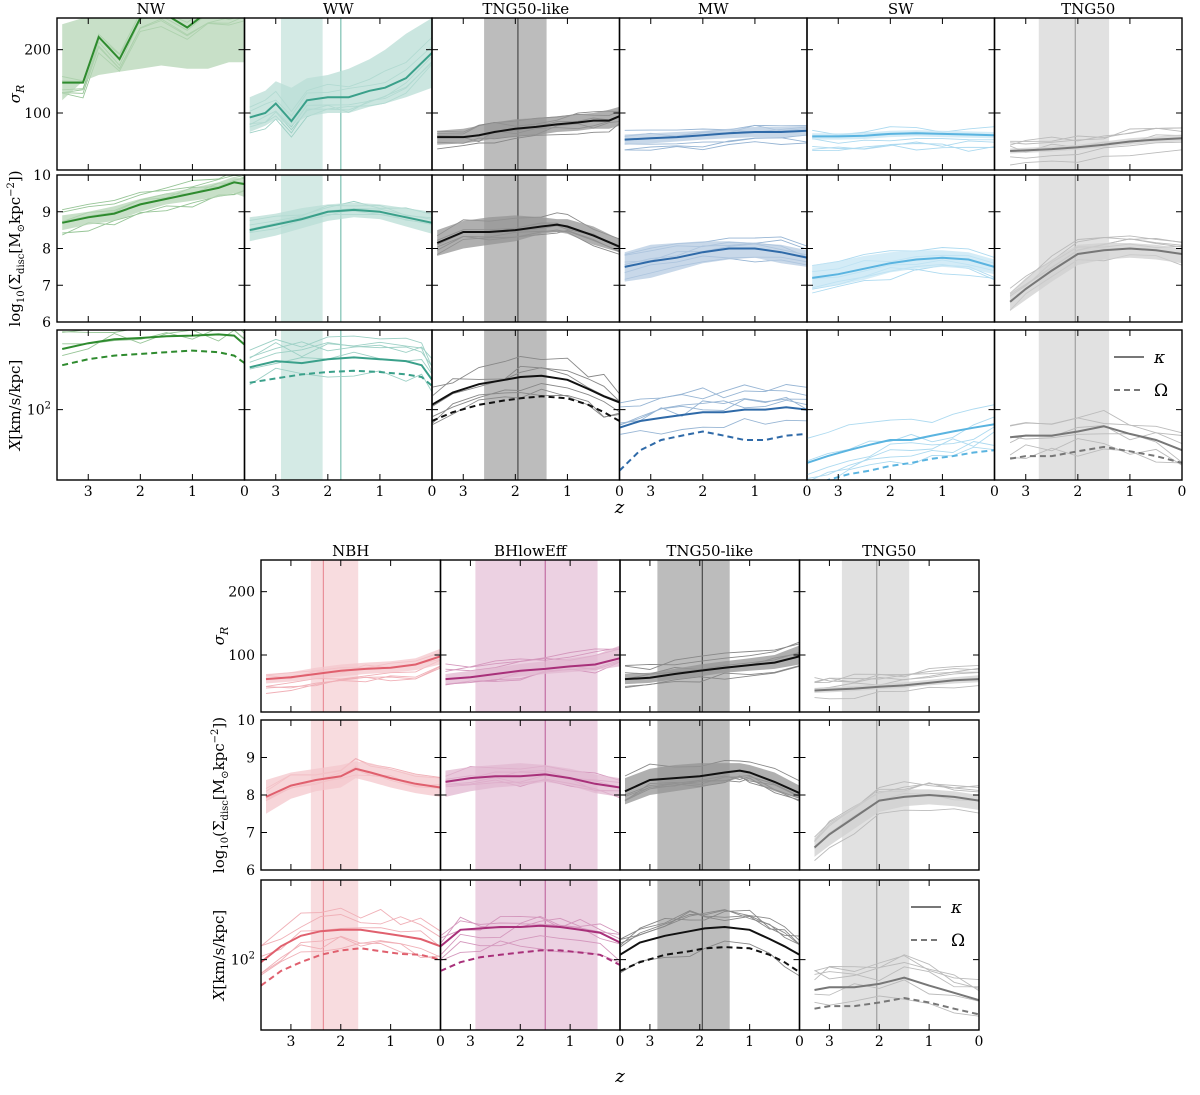  What do you see at coordinates (350, 551) in the screenshot?
I see `panel-title: NBH` at bounding box center [350, 551].